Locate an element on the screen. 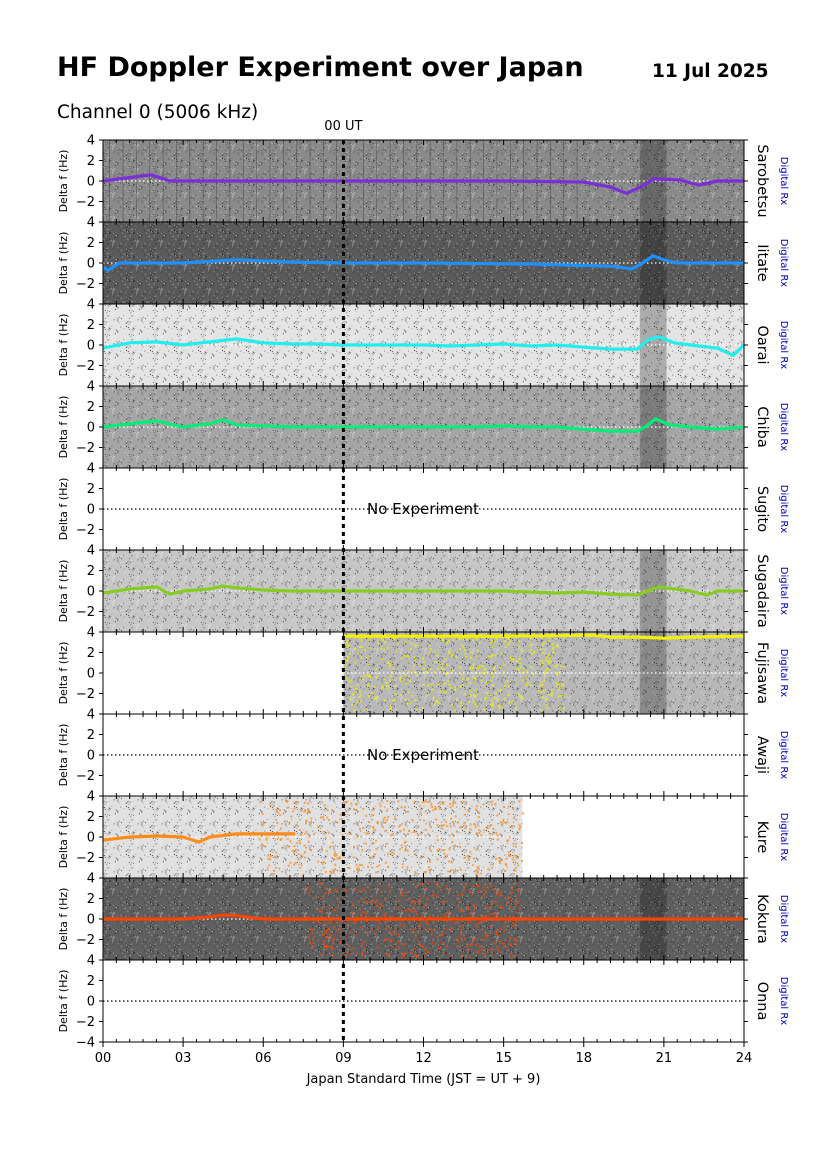  x-tick-label: 24 is located at coordinates (744, 1058).